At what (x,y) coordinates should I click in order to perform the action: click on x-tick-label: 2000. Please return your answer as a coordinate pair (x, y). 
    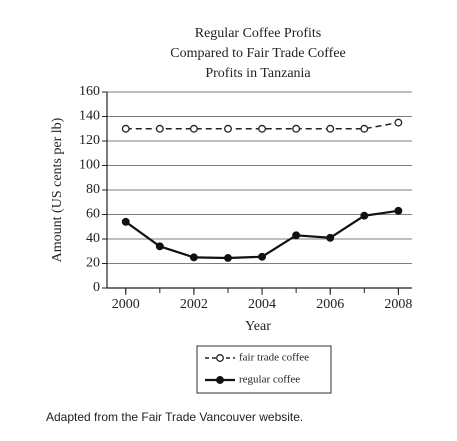
    Looking at the image, I should click on (126, 304).